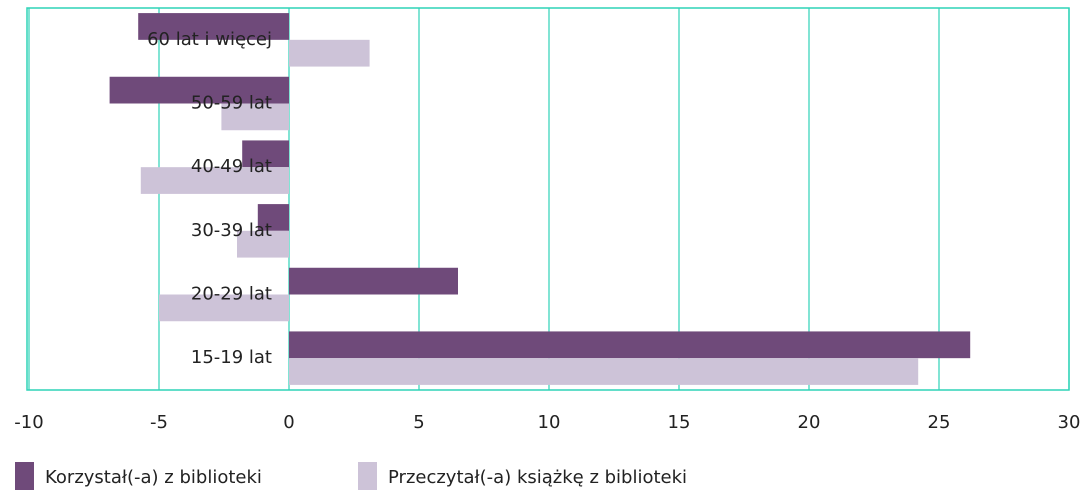 This screenshot has width=1089, height=495. What do you see at coordinates (231, 103) in the screenshot?
I see `category-label: 50-59 lat` at bounding box center [231, 103].